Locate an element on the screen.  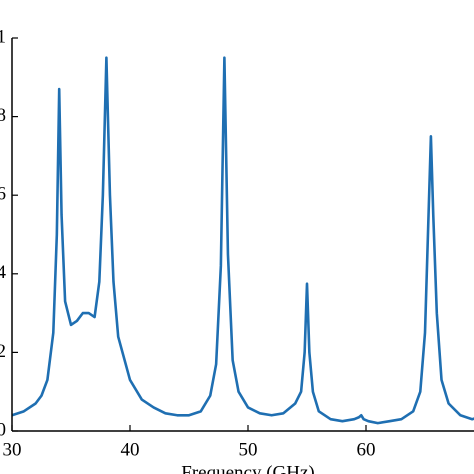
y-tick-label: 0.8 is located at coordinates (3, 115).